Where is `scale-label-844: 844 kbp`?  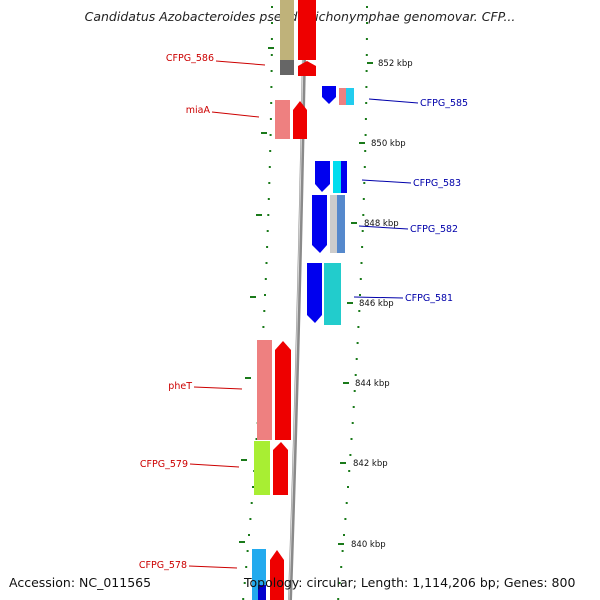
scale-label-844: 844 kbp is located at coordinates (372, 384).